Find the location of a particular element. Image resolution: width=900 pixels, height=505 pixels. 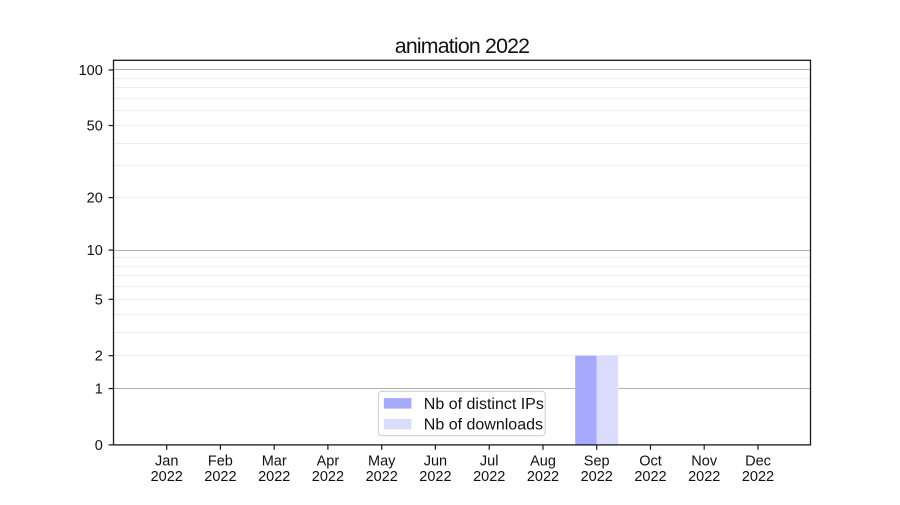

svg-text: 10 is located at coordinates (95, 251).